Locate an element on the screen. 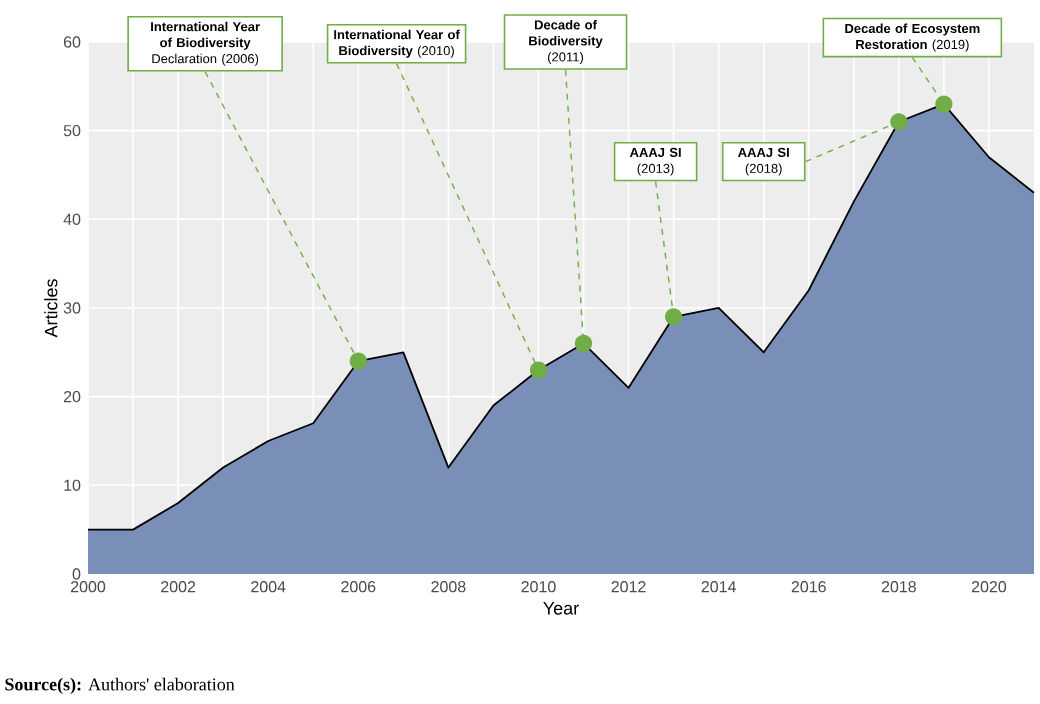  x-axis-title: Year is located at coordinates (561, 608).